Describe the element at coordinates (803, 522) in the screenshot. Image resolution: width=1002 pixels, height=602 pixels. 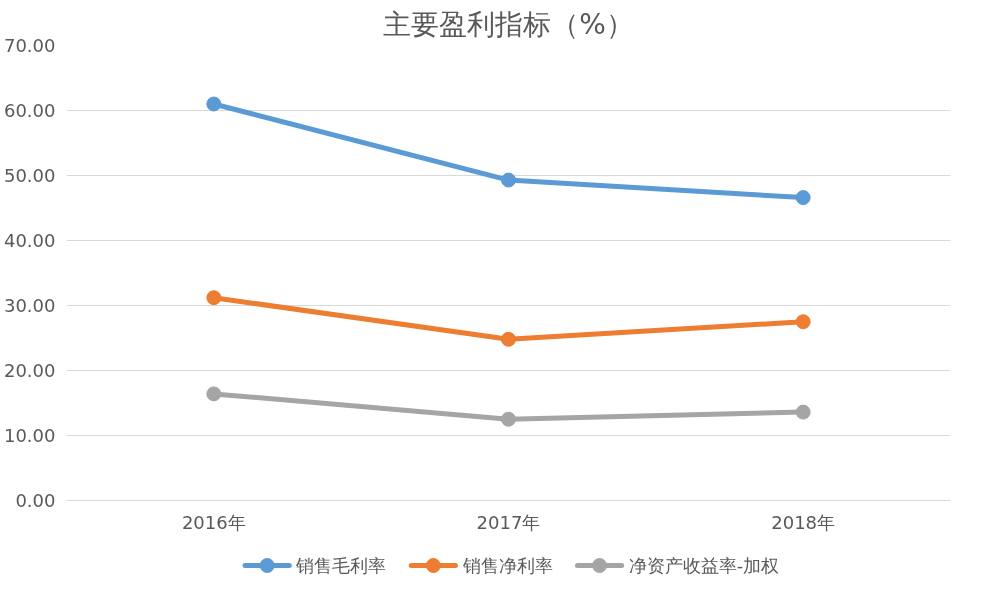
I see `x-tick-label: 2018年` at that location.